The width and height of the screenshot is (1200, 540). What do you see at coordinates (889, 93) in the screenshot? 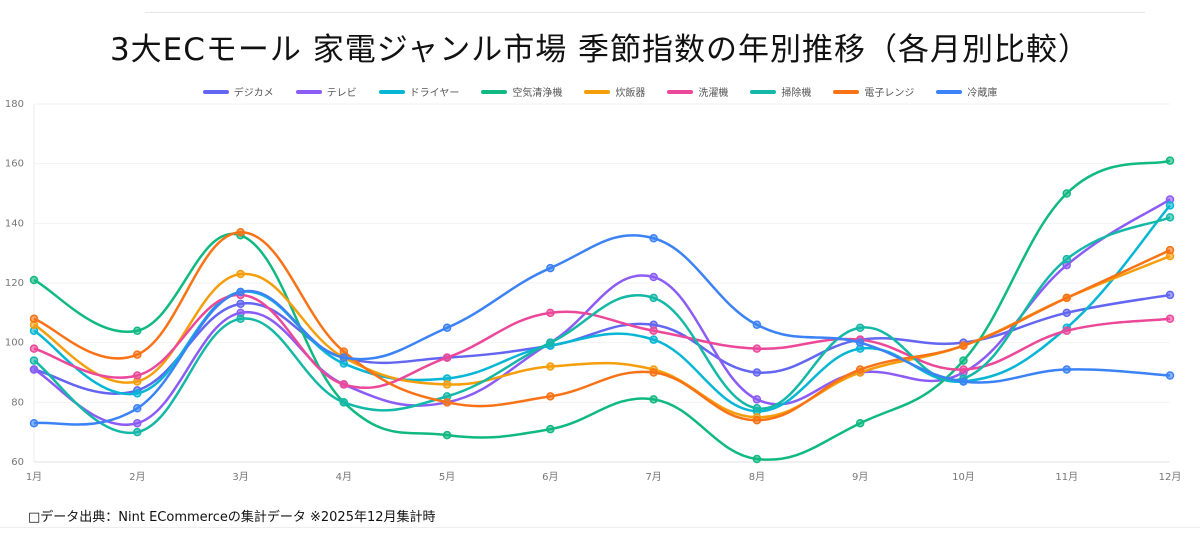
I see `legend-label: 電子レンジ` at bounding box center [889, 93].